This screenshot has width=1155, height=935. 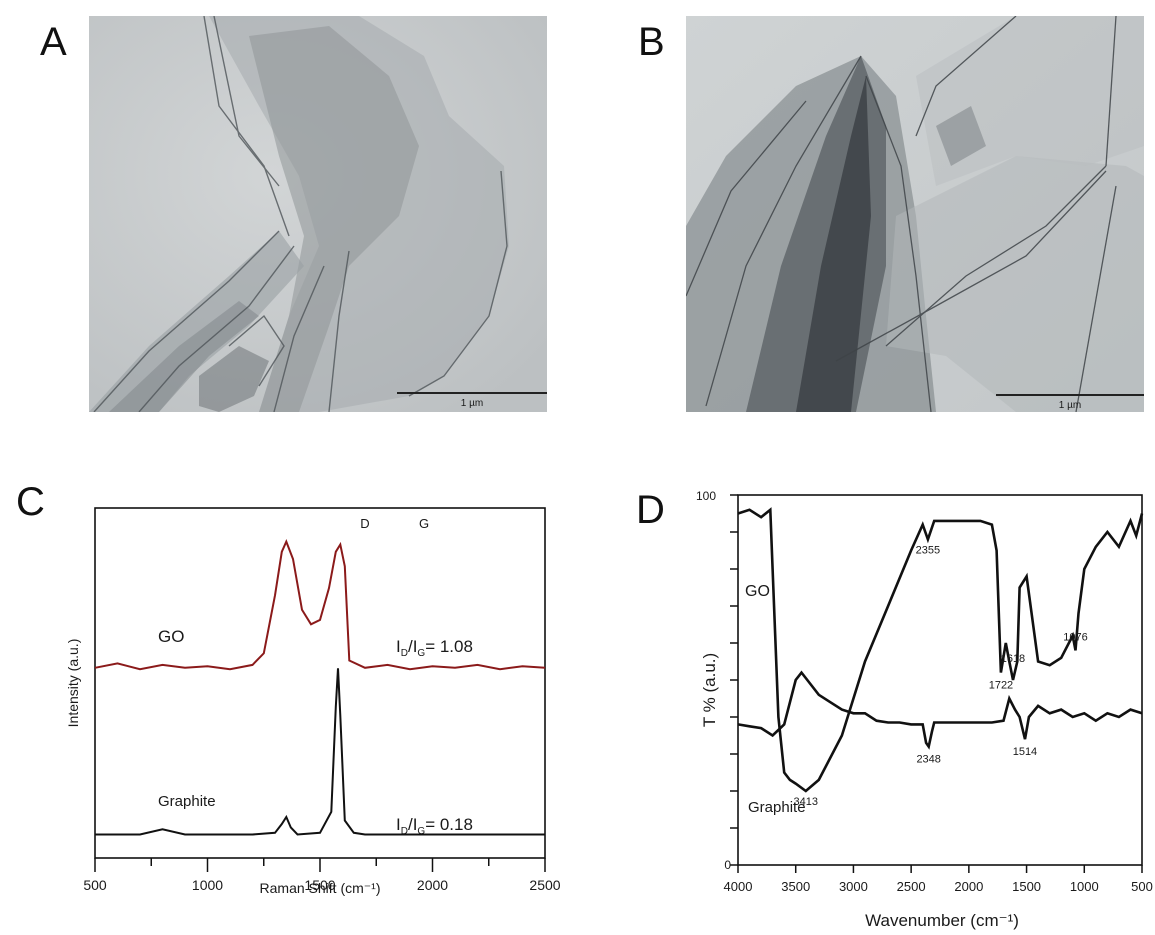 I want to click on ftir-x-tick-label: 3500, so click(x=795, y=886).